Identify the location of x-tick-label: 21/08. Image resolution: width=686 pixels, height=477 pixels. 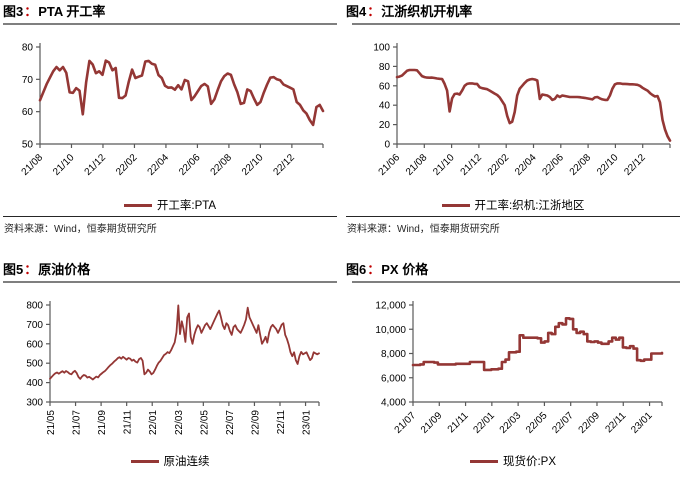
(417, 165).